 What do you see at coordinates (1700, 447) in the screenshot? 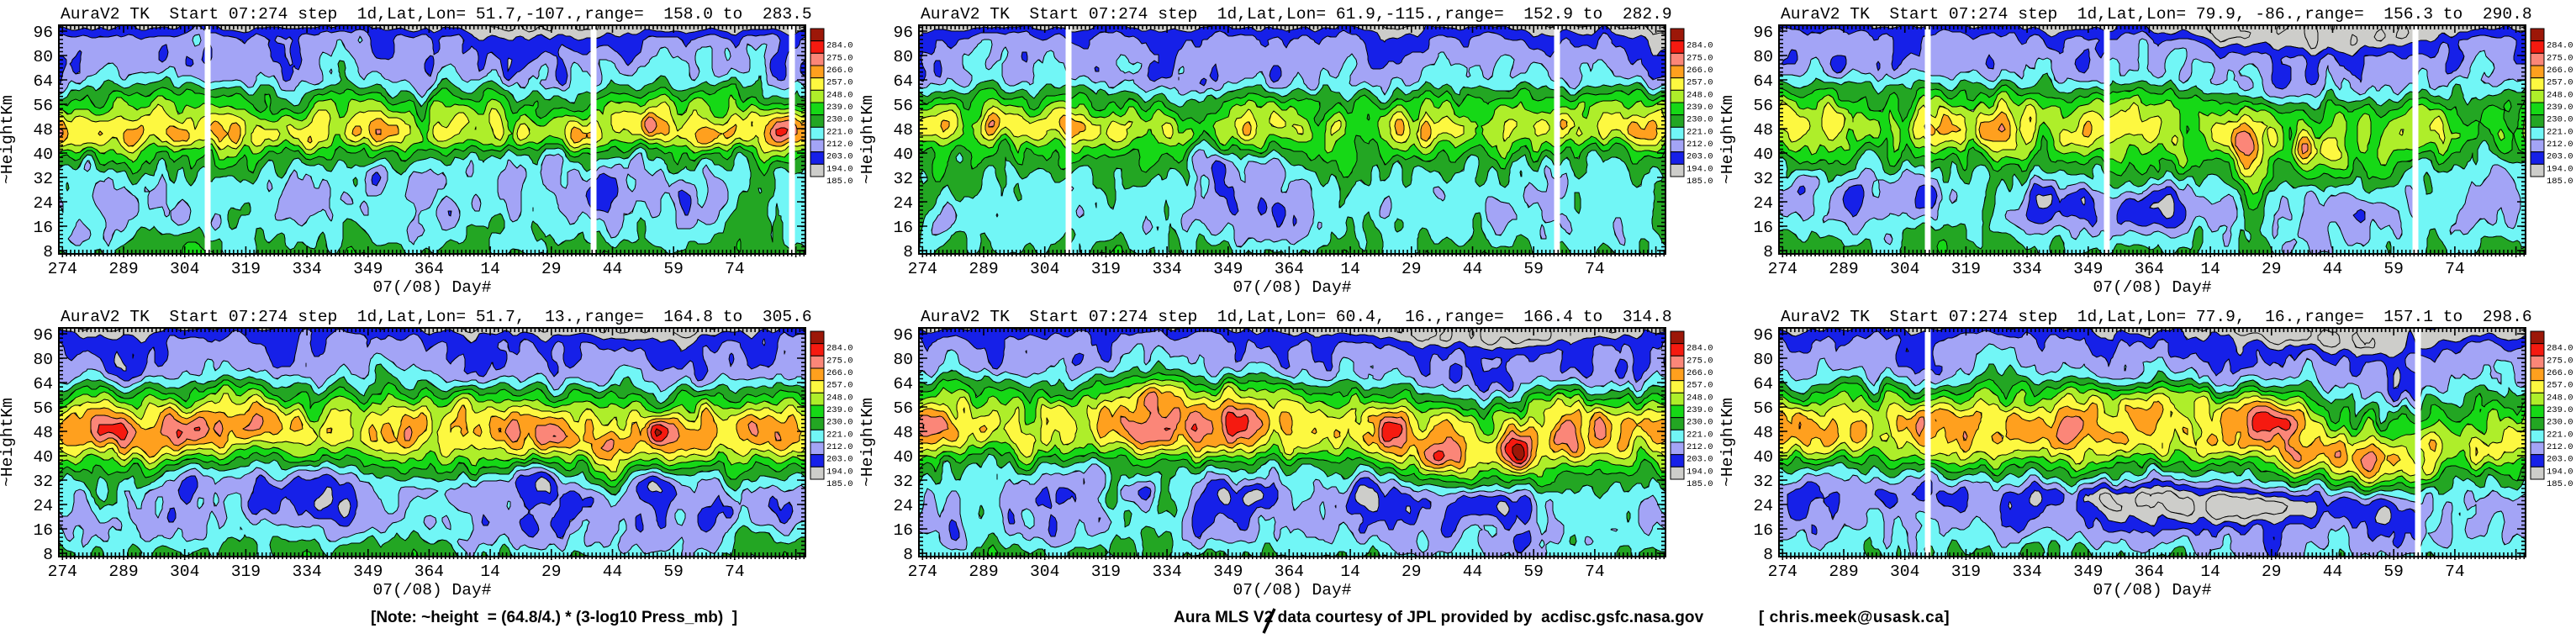
I see `svg-text: 212.0` at bounding box center [1700, 447].